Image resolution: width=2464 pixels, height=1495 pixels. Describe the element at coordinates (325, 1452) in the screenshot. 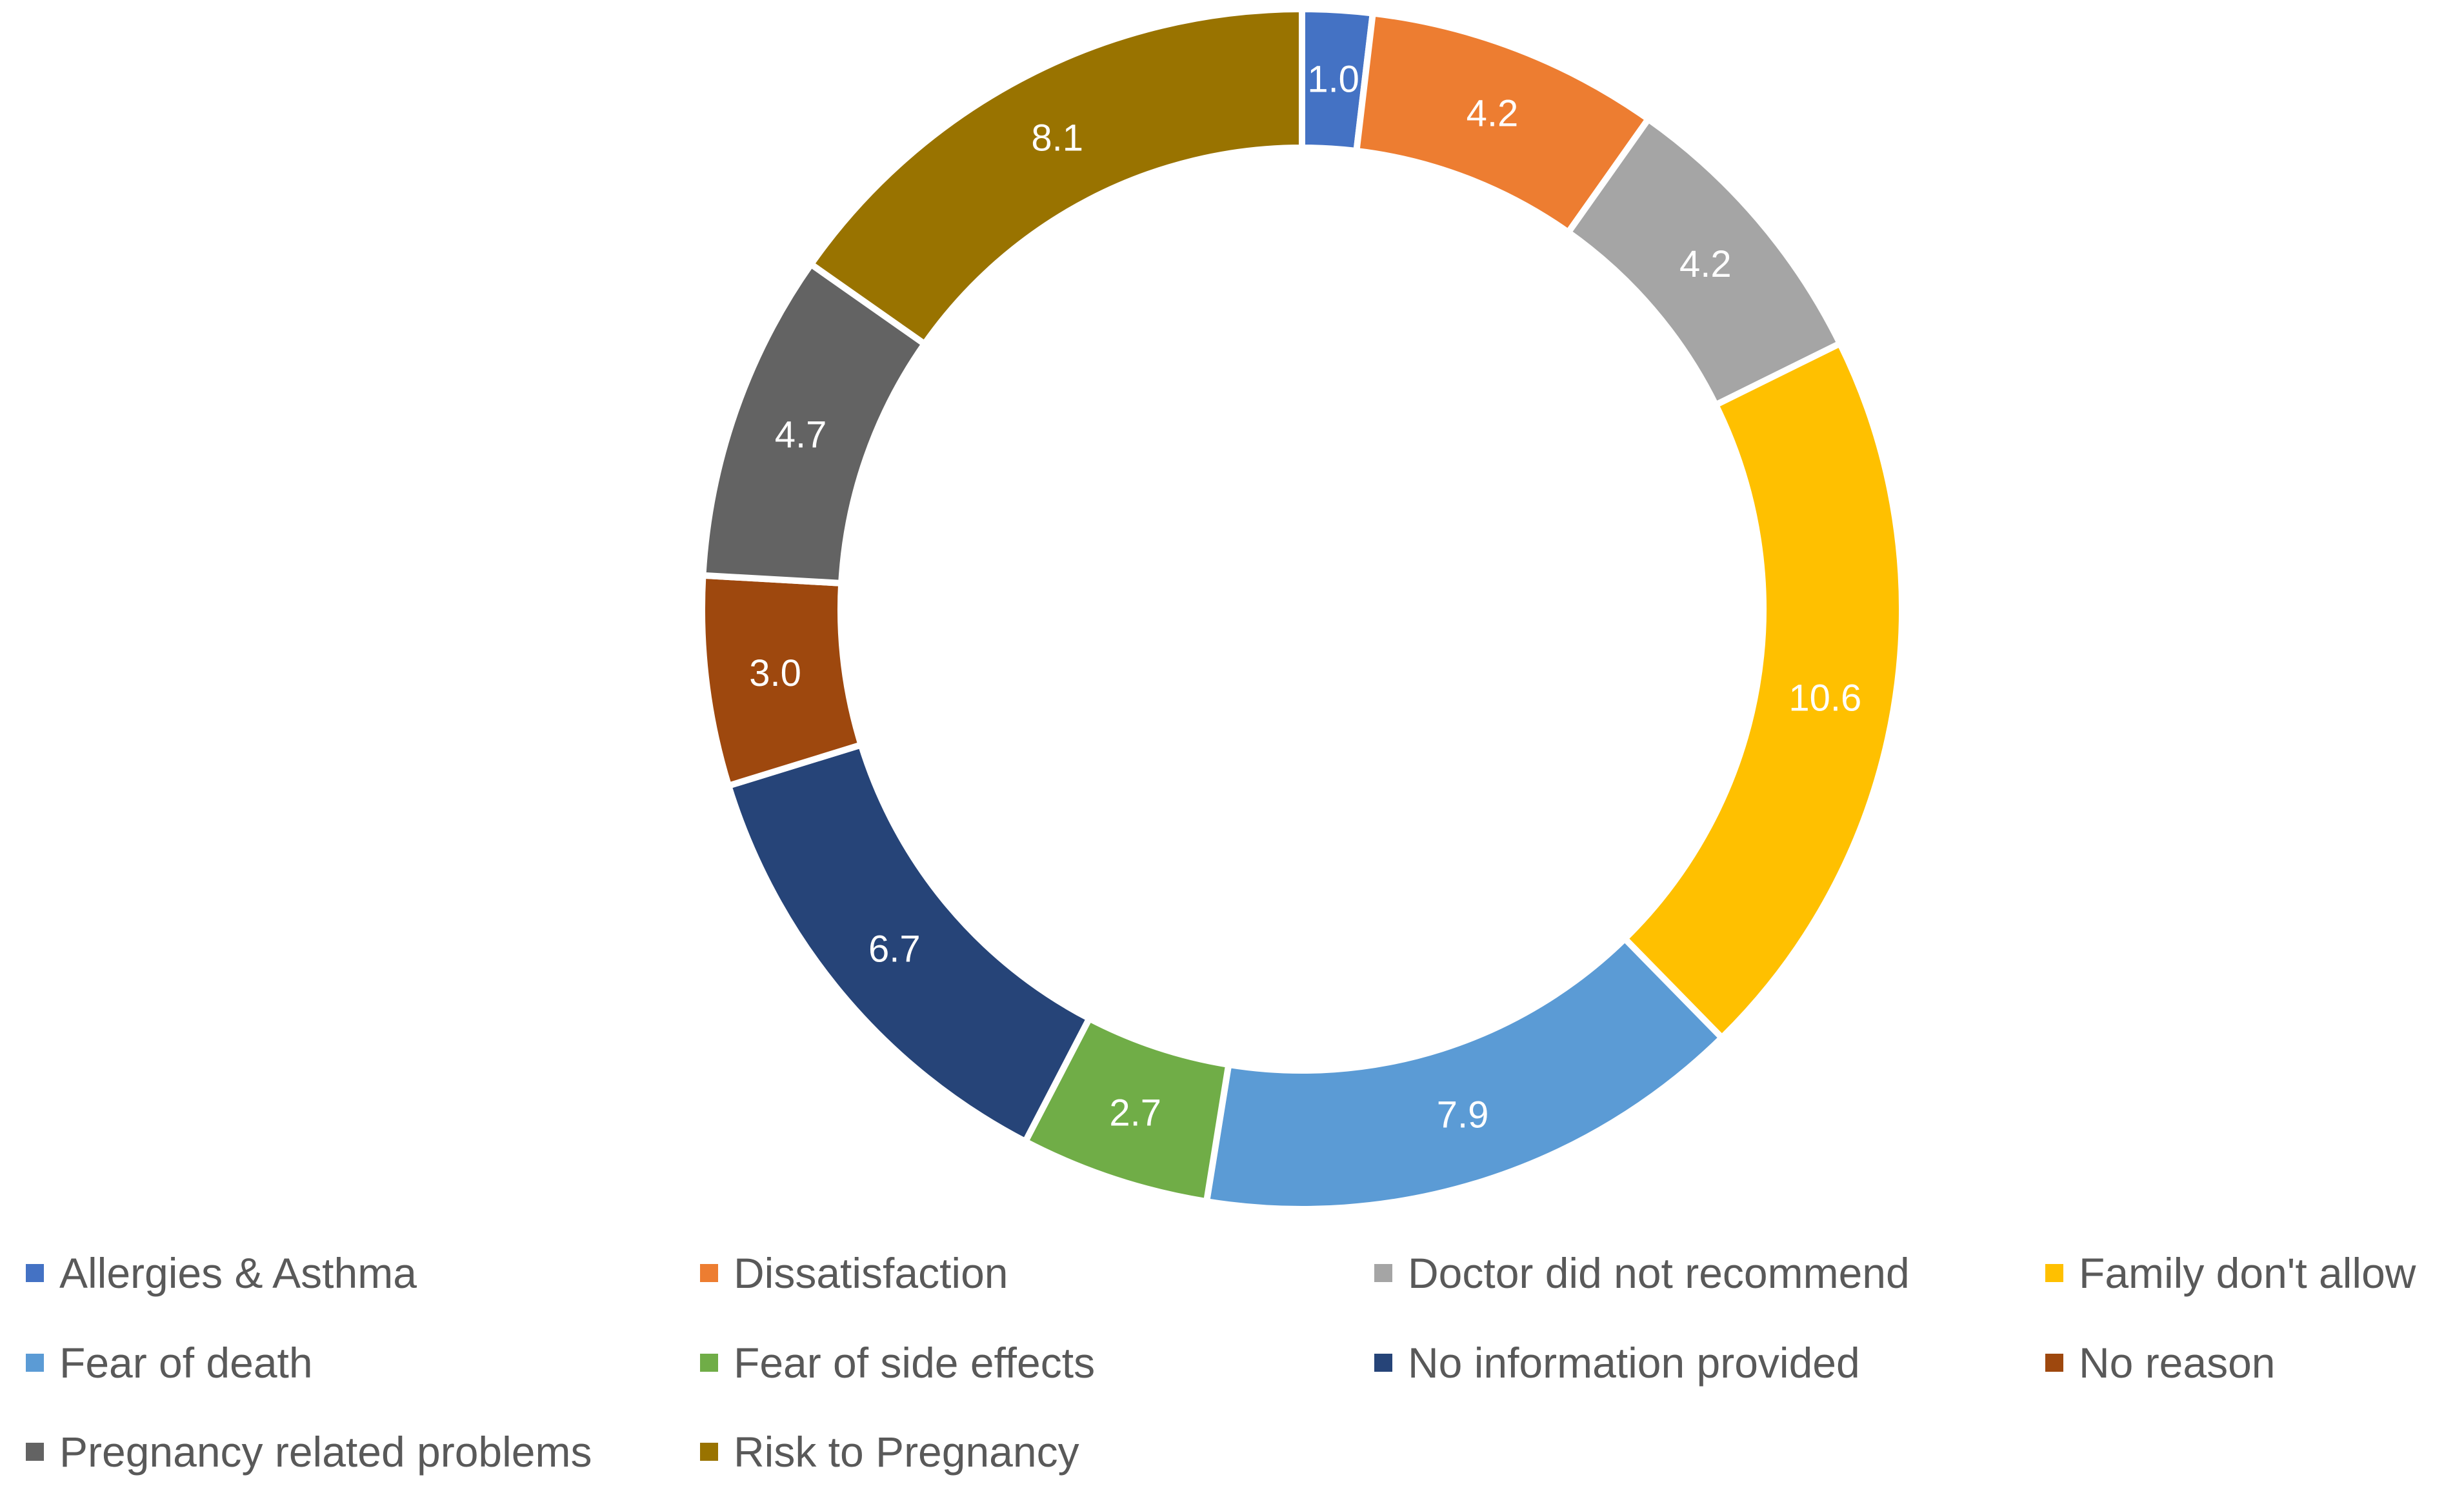

I see `legend-label-pregnancy-related-problems: Pregnancy related problems` at that location.